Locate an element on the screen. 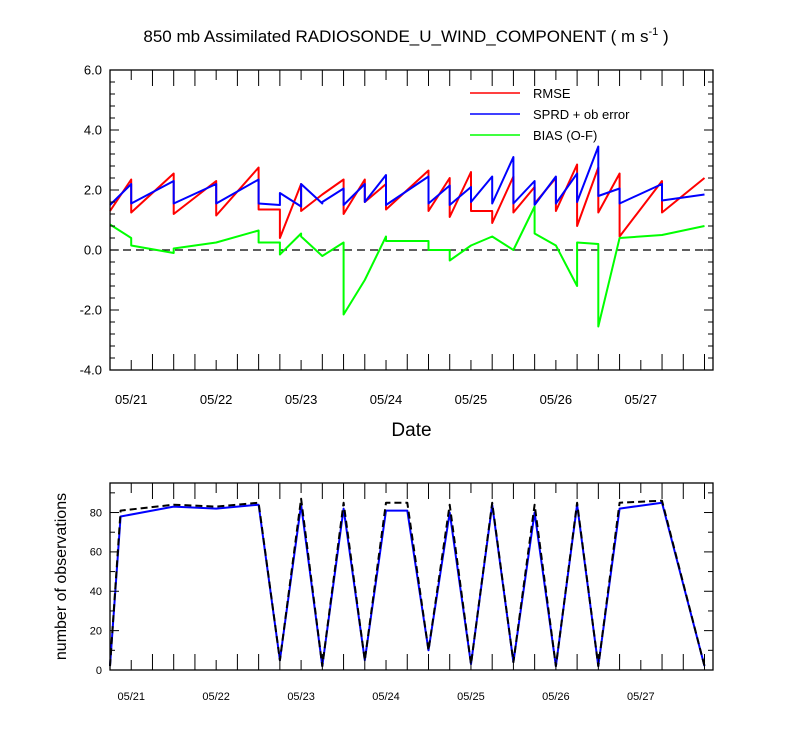 Image resolution: width=800 pixels, height=755 pixels. series-line-rmse is located at coordinates (407, 201).